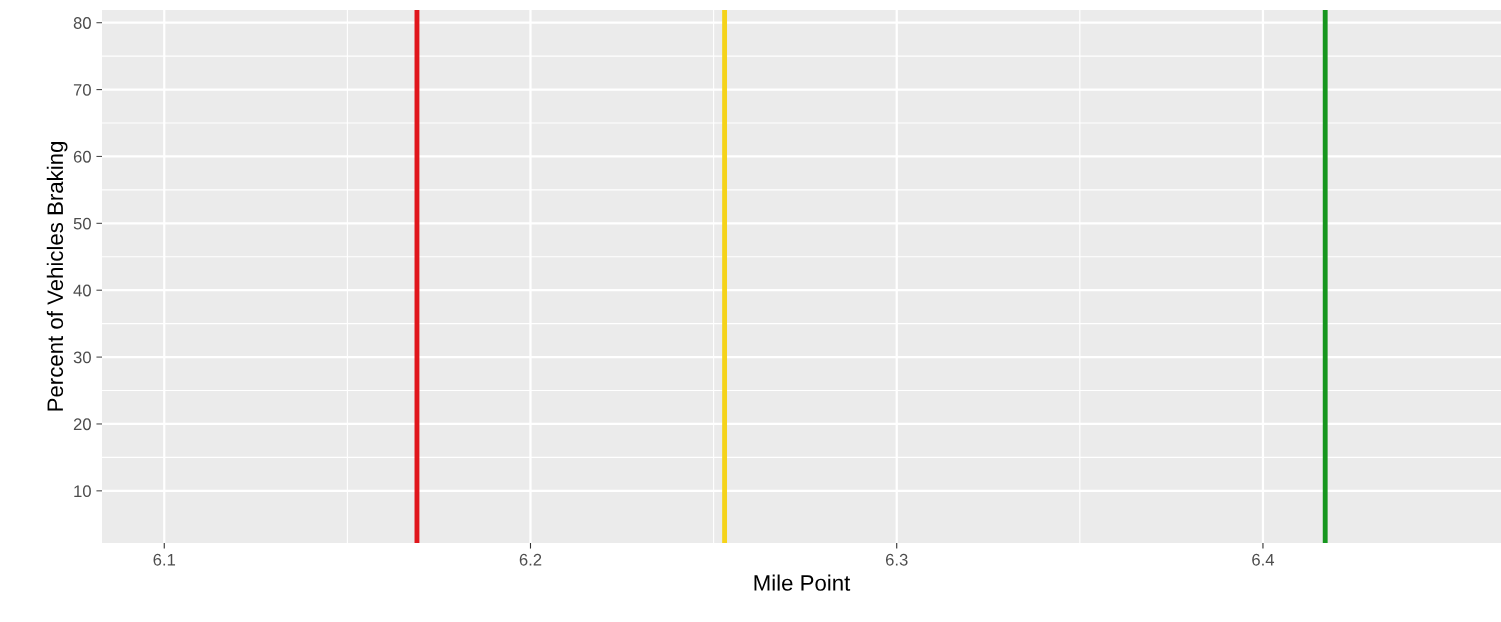  What do you see at coordinates (82, 424) in the screenshot?
I see `y-tick-label: 20` at bounding box center [82, 424].